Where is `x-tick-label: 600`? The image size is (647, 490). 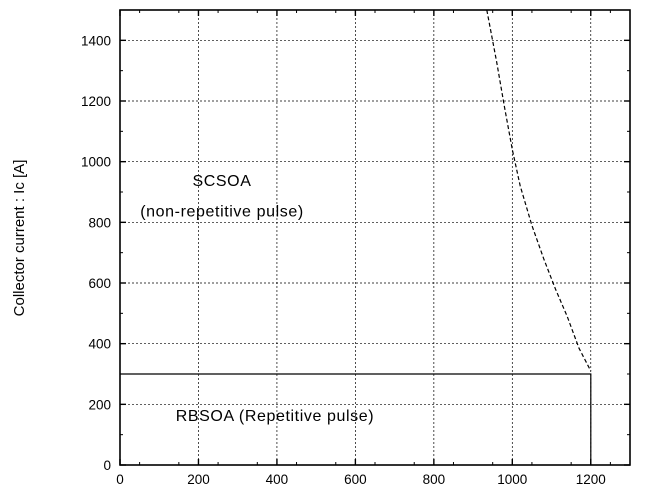
x-tick-label: 600 is located at coordinates (355, 479).